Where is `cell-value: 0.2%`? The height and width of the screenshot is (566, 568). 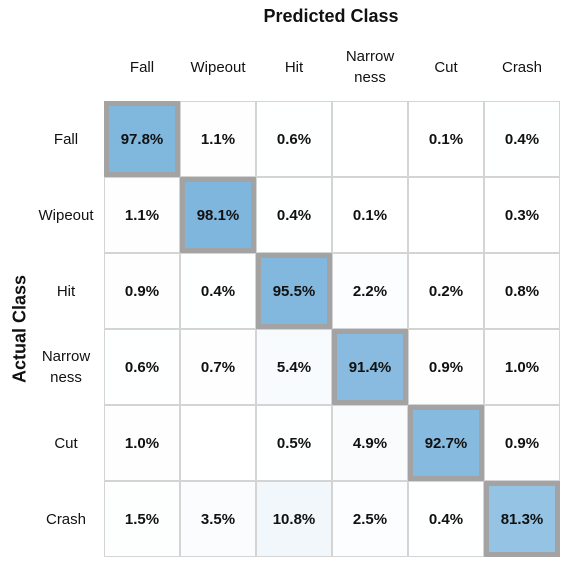 cell-value: 0.2% is located at coordinates (446, 291).